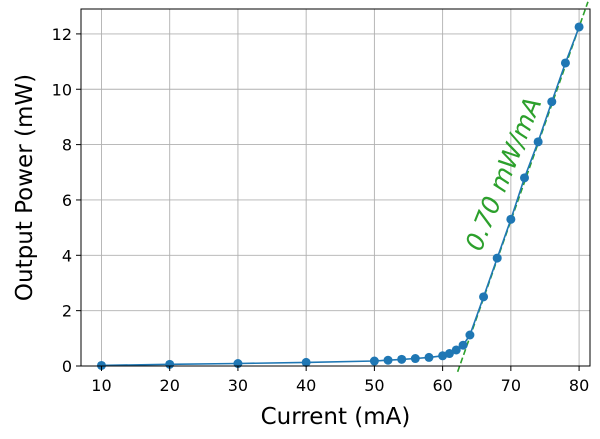 Image resolution: width=600 pixels, height=439 pixels. What do you see at coordinates (336, 417) in the screenshot?
I see `x-axis-label: Current (mA)` at bounding box center [336, 417].